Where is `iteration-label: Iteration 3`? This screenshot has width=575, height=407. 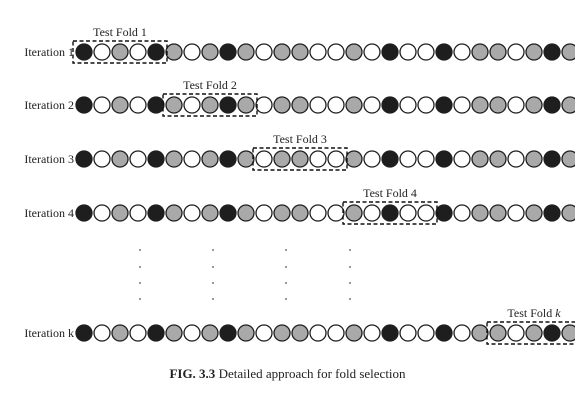 iteration-label: Iteration 3 is located at coordinates (49, 159).